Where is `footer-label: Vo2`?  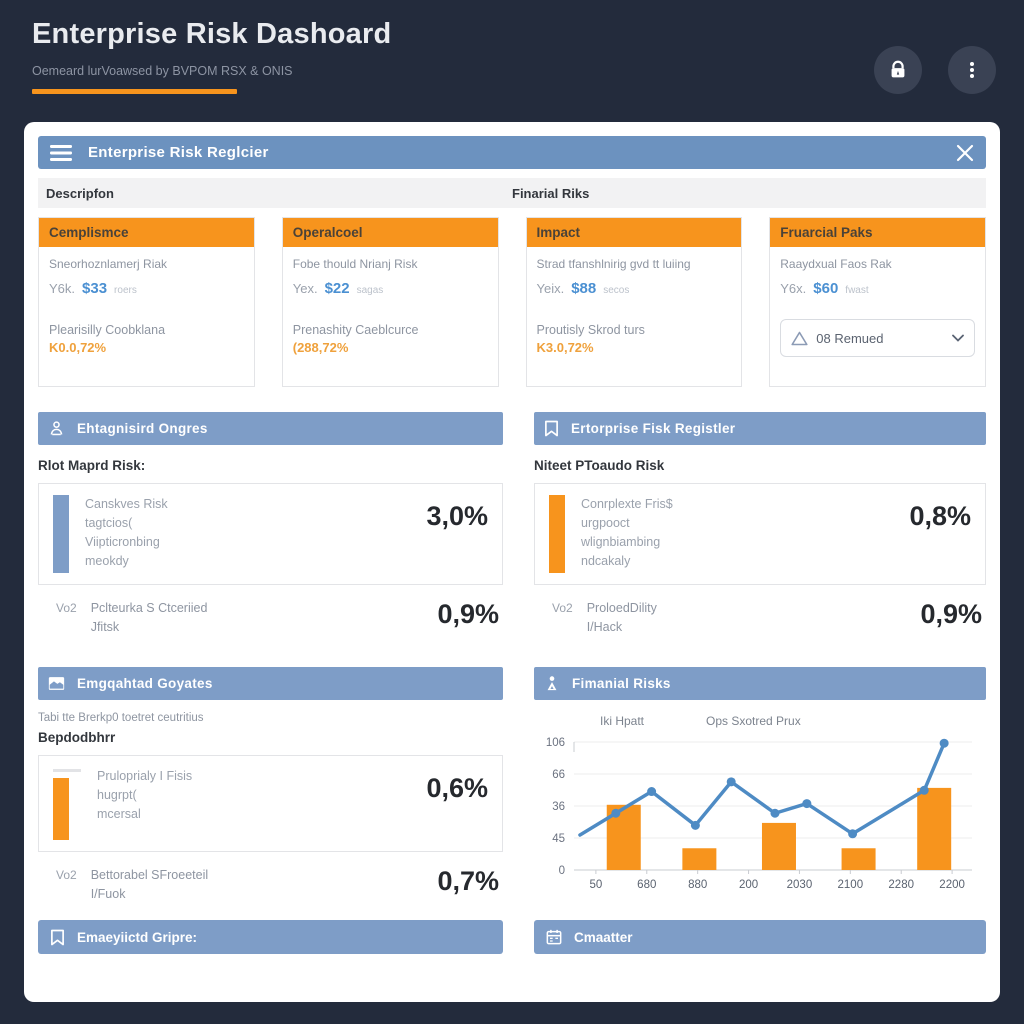 footer-label: Vo2 is located at coordinates (66, 875).